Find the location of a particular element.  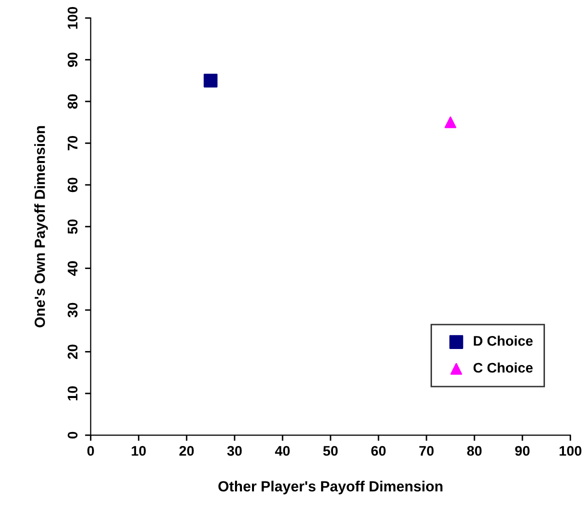

y-tick-label: 70 is located at coordinates (73, 143).